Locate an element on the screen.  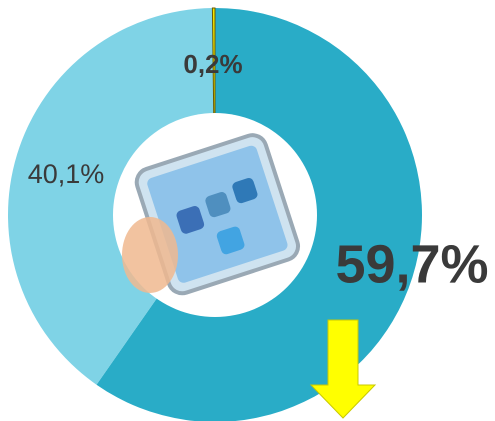
data-label: 59,7% is located at coordinates (411, 264).